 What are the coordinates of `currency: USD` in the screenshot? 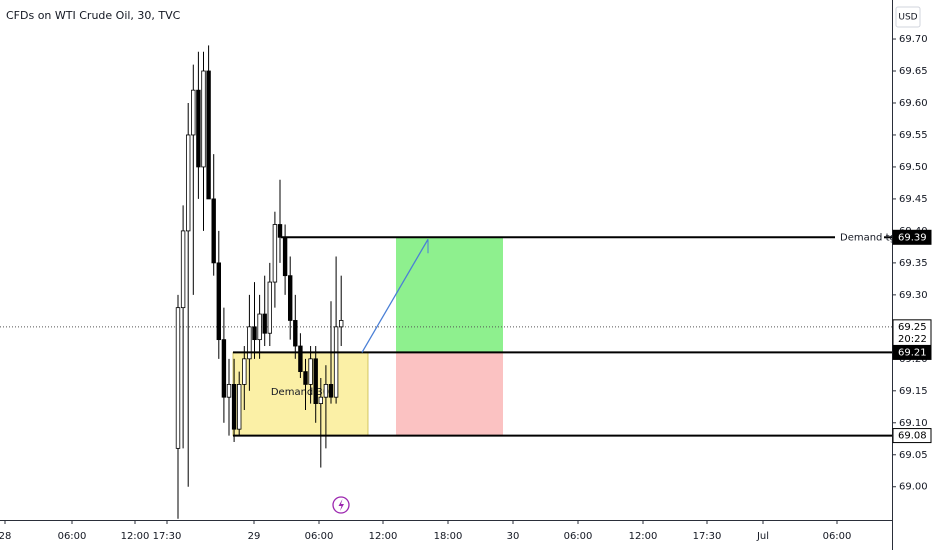 It's located at (907, 18).